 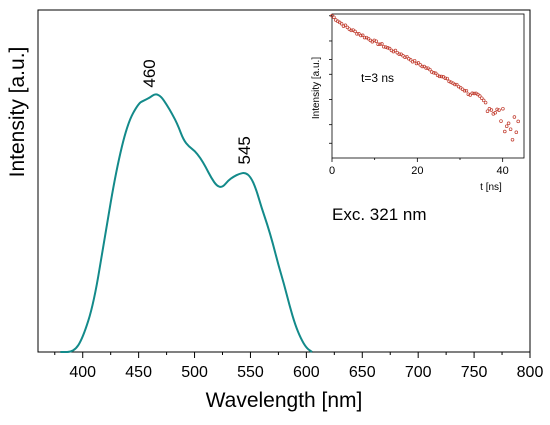 I want to click on inset-x-tick-label: 40, so click(x=503, y=171).